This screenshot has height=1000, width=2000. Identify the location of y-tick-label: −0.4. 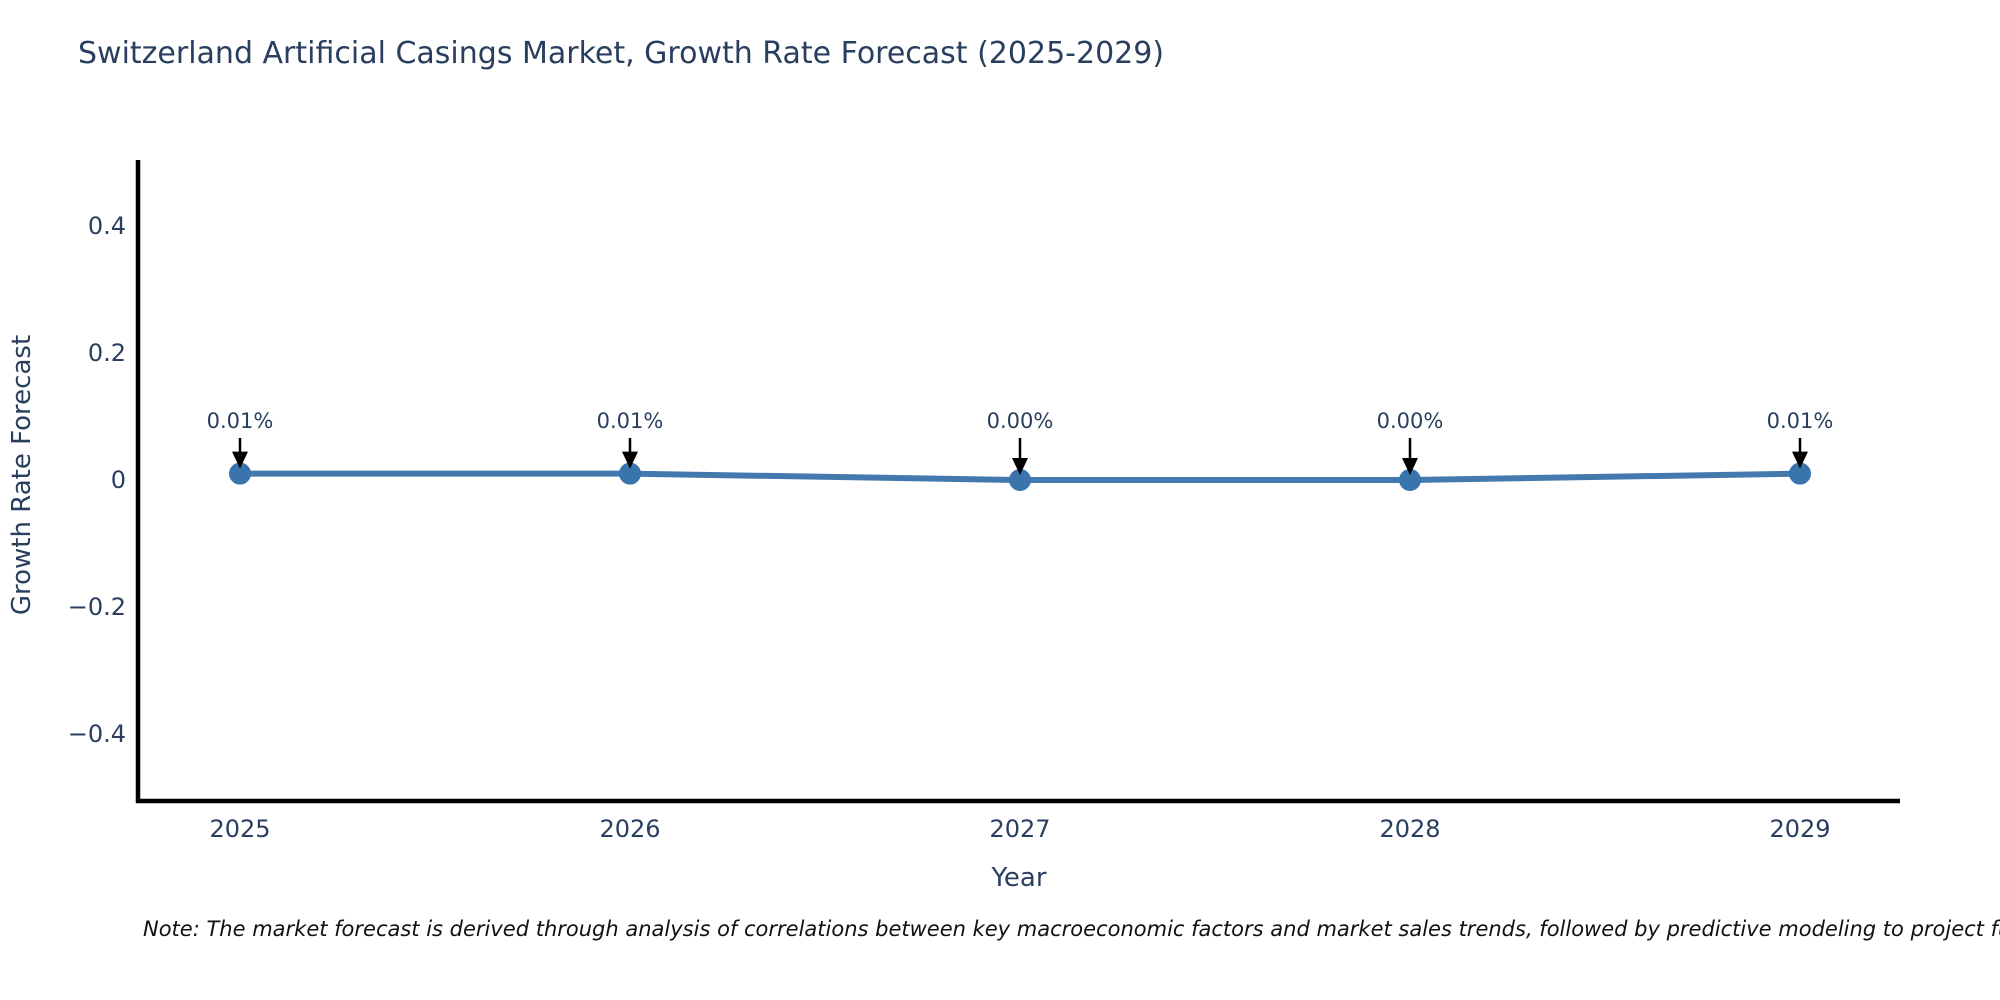
(97, 734).